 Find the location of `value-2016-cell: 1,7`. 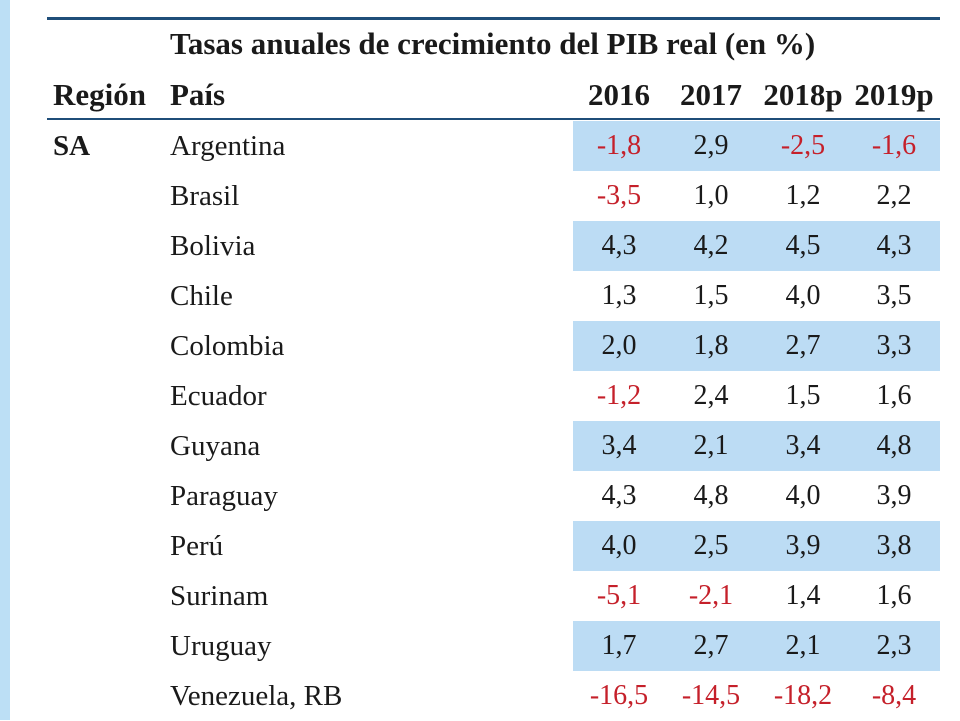

value-2016-cell: 1,7 is located at coordinates (619, 645).